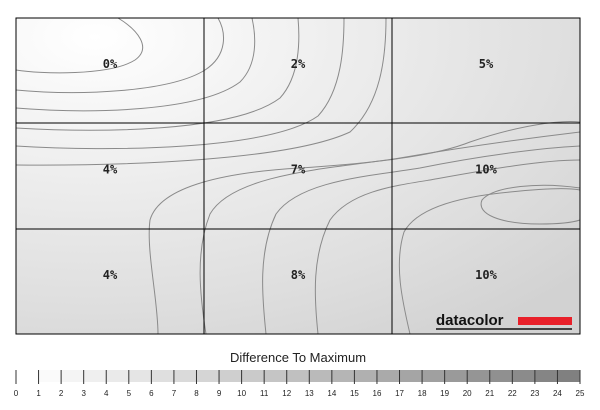 Image resolution: width=600 pixels, height=410 pixels. Describe the element at coordinates (331, 393) in the screenshot. I see `legend-tick-label: 14` at that location.